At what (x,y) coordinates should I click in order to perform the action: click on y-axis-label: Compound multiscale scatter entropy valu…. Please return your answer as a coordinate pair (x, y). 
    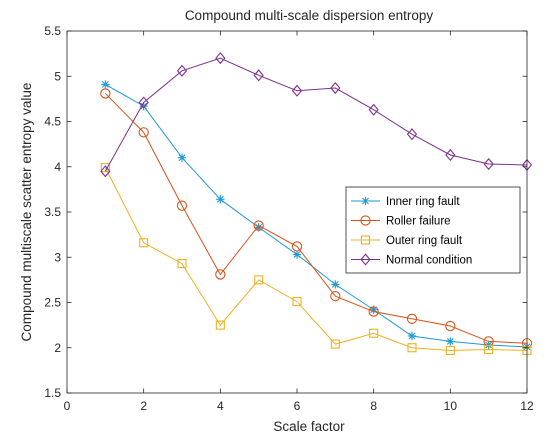
    Looking at the image, I should click on (26, 212).